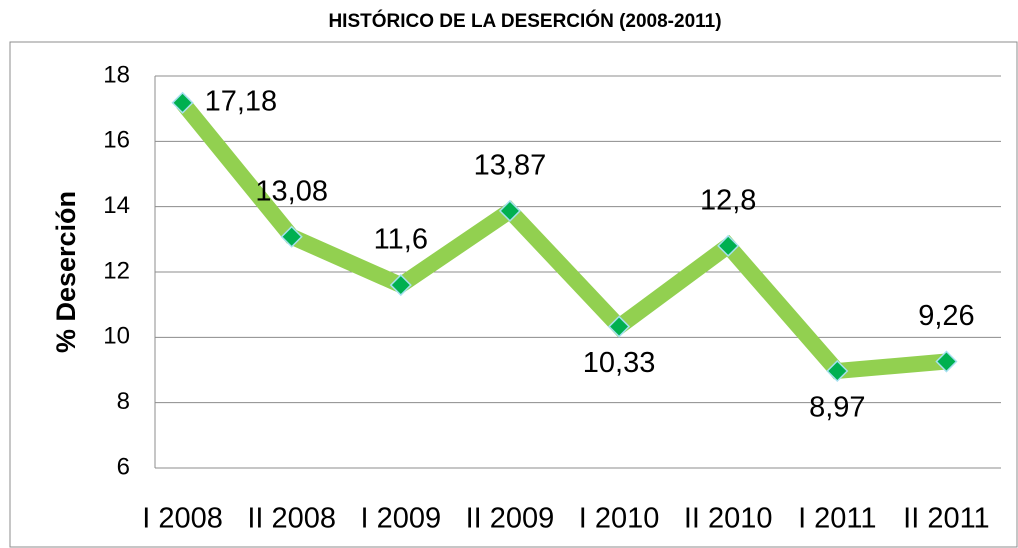  What do you see at coordinates (728, 201) in the screenshot?
I see `data-label: 12,8` at bounding box center [728, 201].